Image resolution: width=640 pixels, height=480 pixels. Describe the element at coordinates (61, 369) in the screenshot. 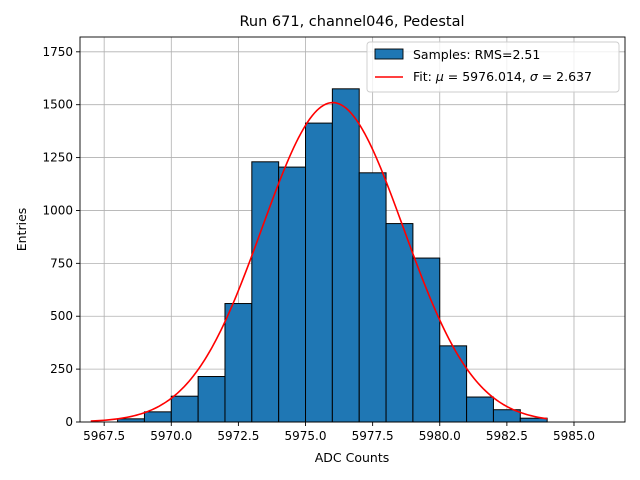

I see `y-tick-label: 250` at that location.